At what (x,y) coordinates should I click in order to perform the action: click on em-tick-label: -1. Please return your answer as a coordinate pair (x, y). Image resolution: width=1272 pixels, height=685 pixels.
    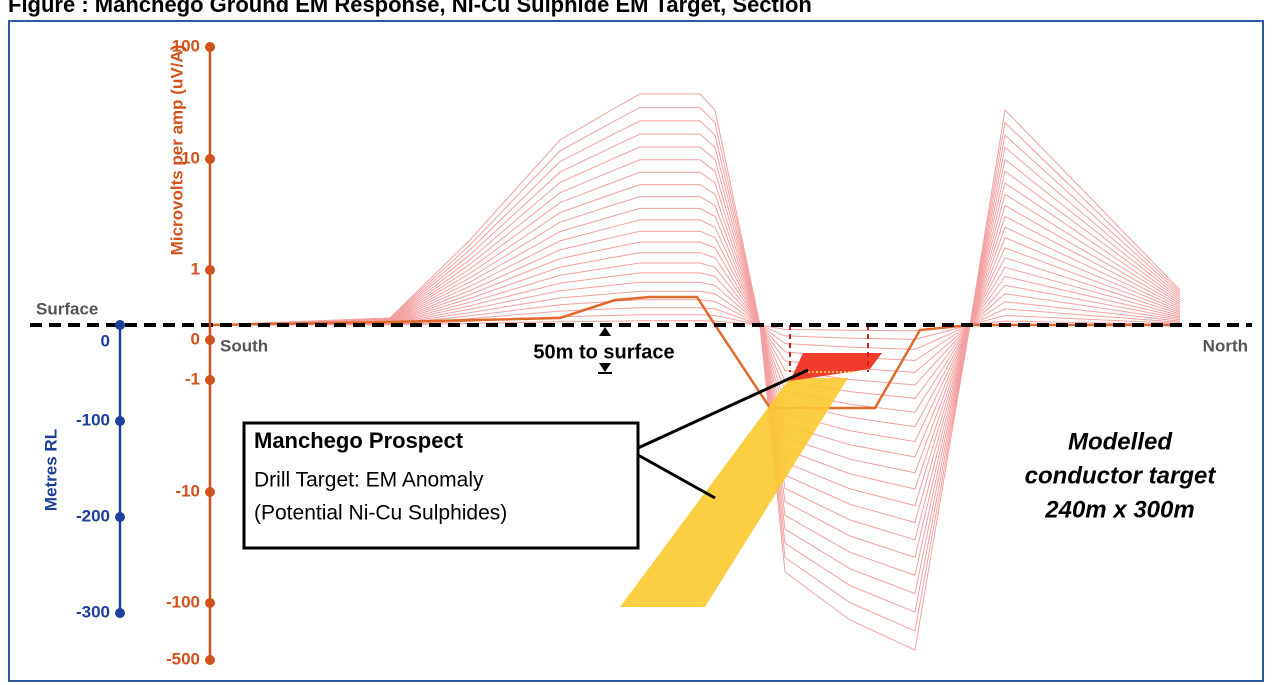
    Looking at the image, I should click on (192, 378).